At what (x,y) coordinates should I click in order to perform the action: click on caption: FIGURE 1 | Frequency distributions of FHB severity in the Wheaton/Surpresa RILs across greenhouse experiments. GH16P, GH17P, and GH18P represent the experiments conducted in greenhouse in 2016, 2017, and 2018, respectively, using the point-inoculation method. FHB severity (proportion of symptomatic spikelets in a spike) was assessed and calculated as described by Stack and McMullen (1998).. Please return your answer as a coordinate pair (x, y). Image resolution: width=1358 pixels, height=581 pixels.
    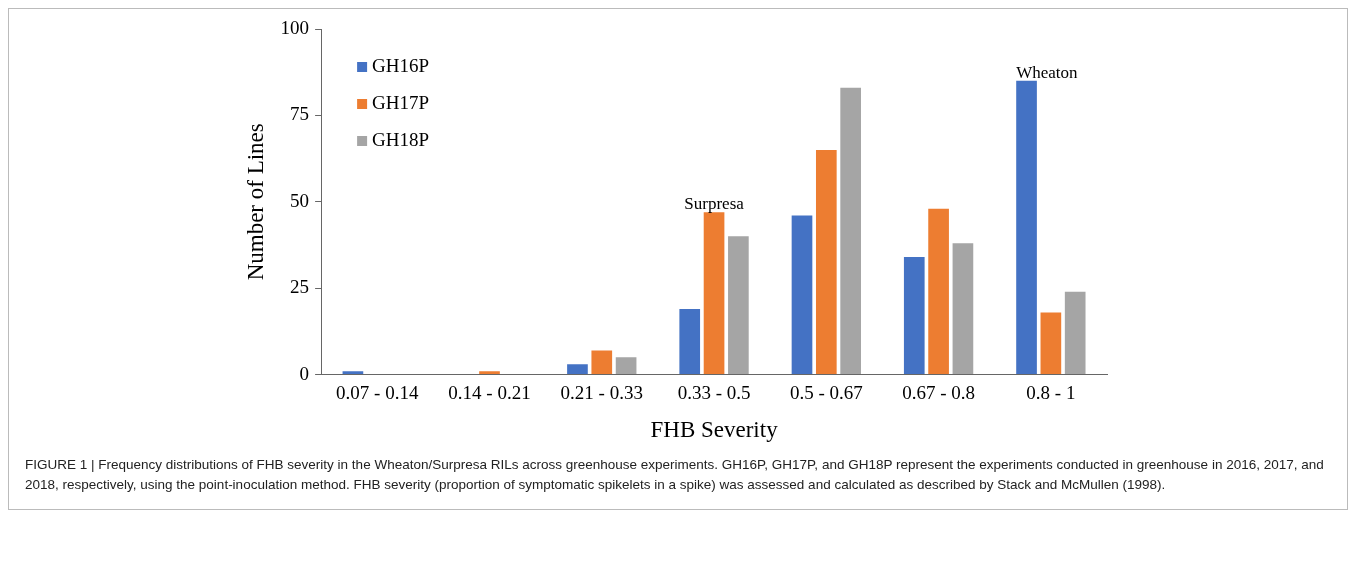
    Looking at the image, I should click on (674, 475).